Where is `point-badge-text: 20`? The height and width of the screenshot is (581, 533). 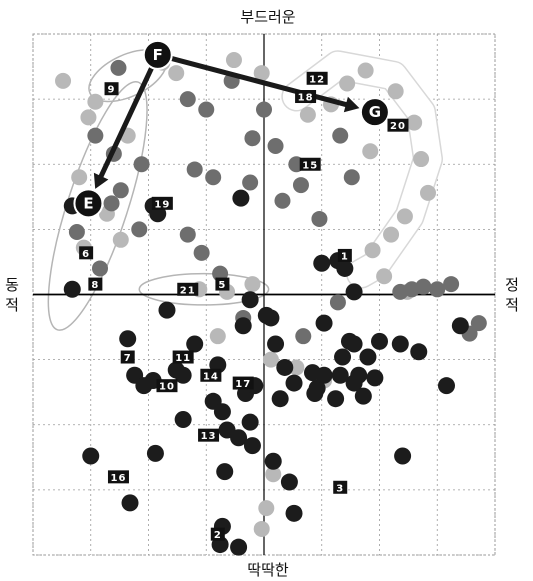
point-badge-text: 20 is located at coordinates (398, 126).